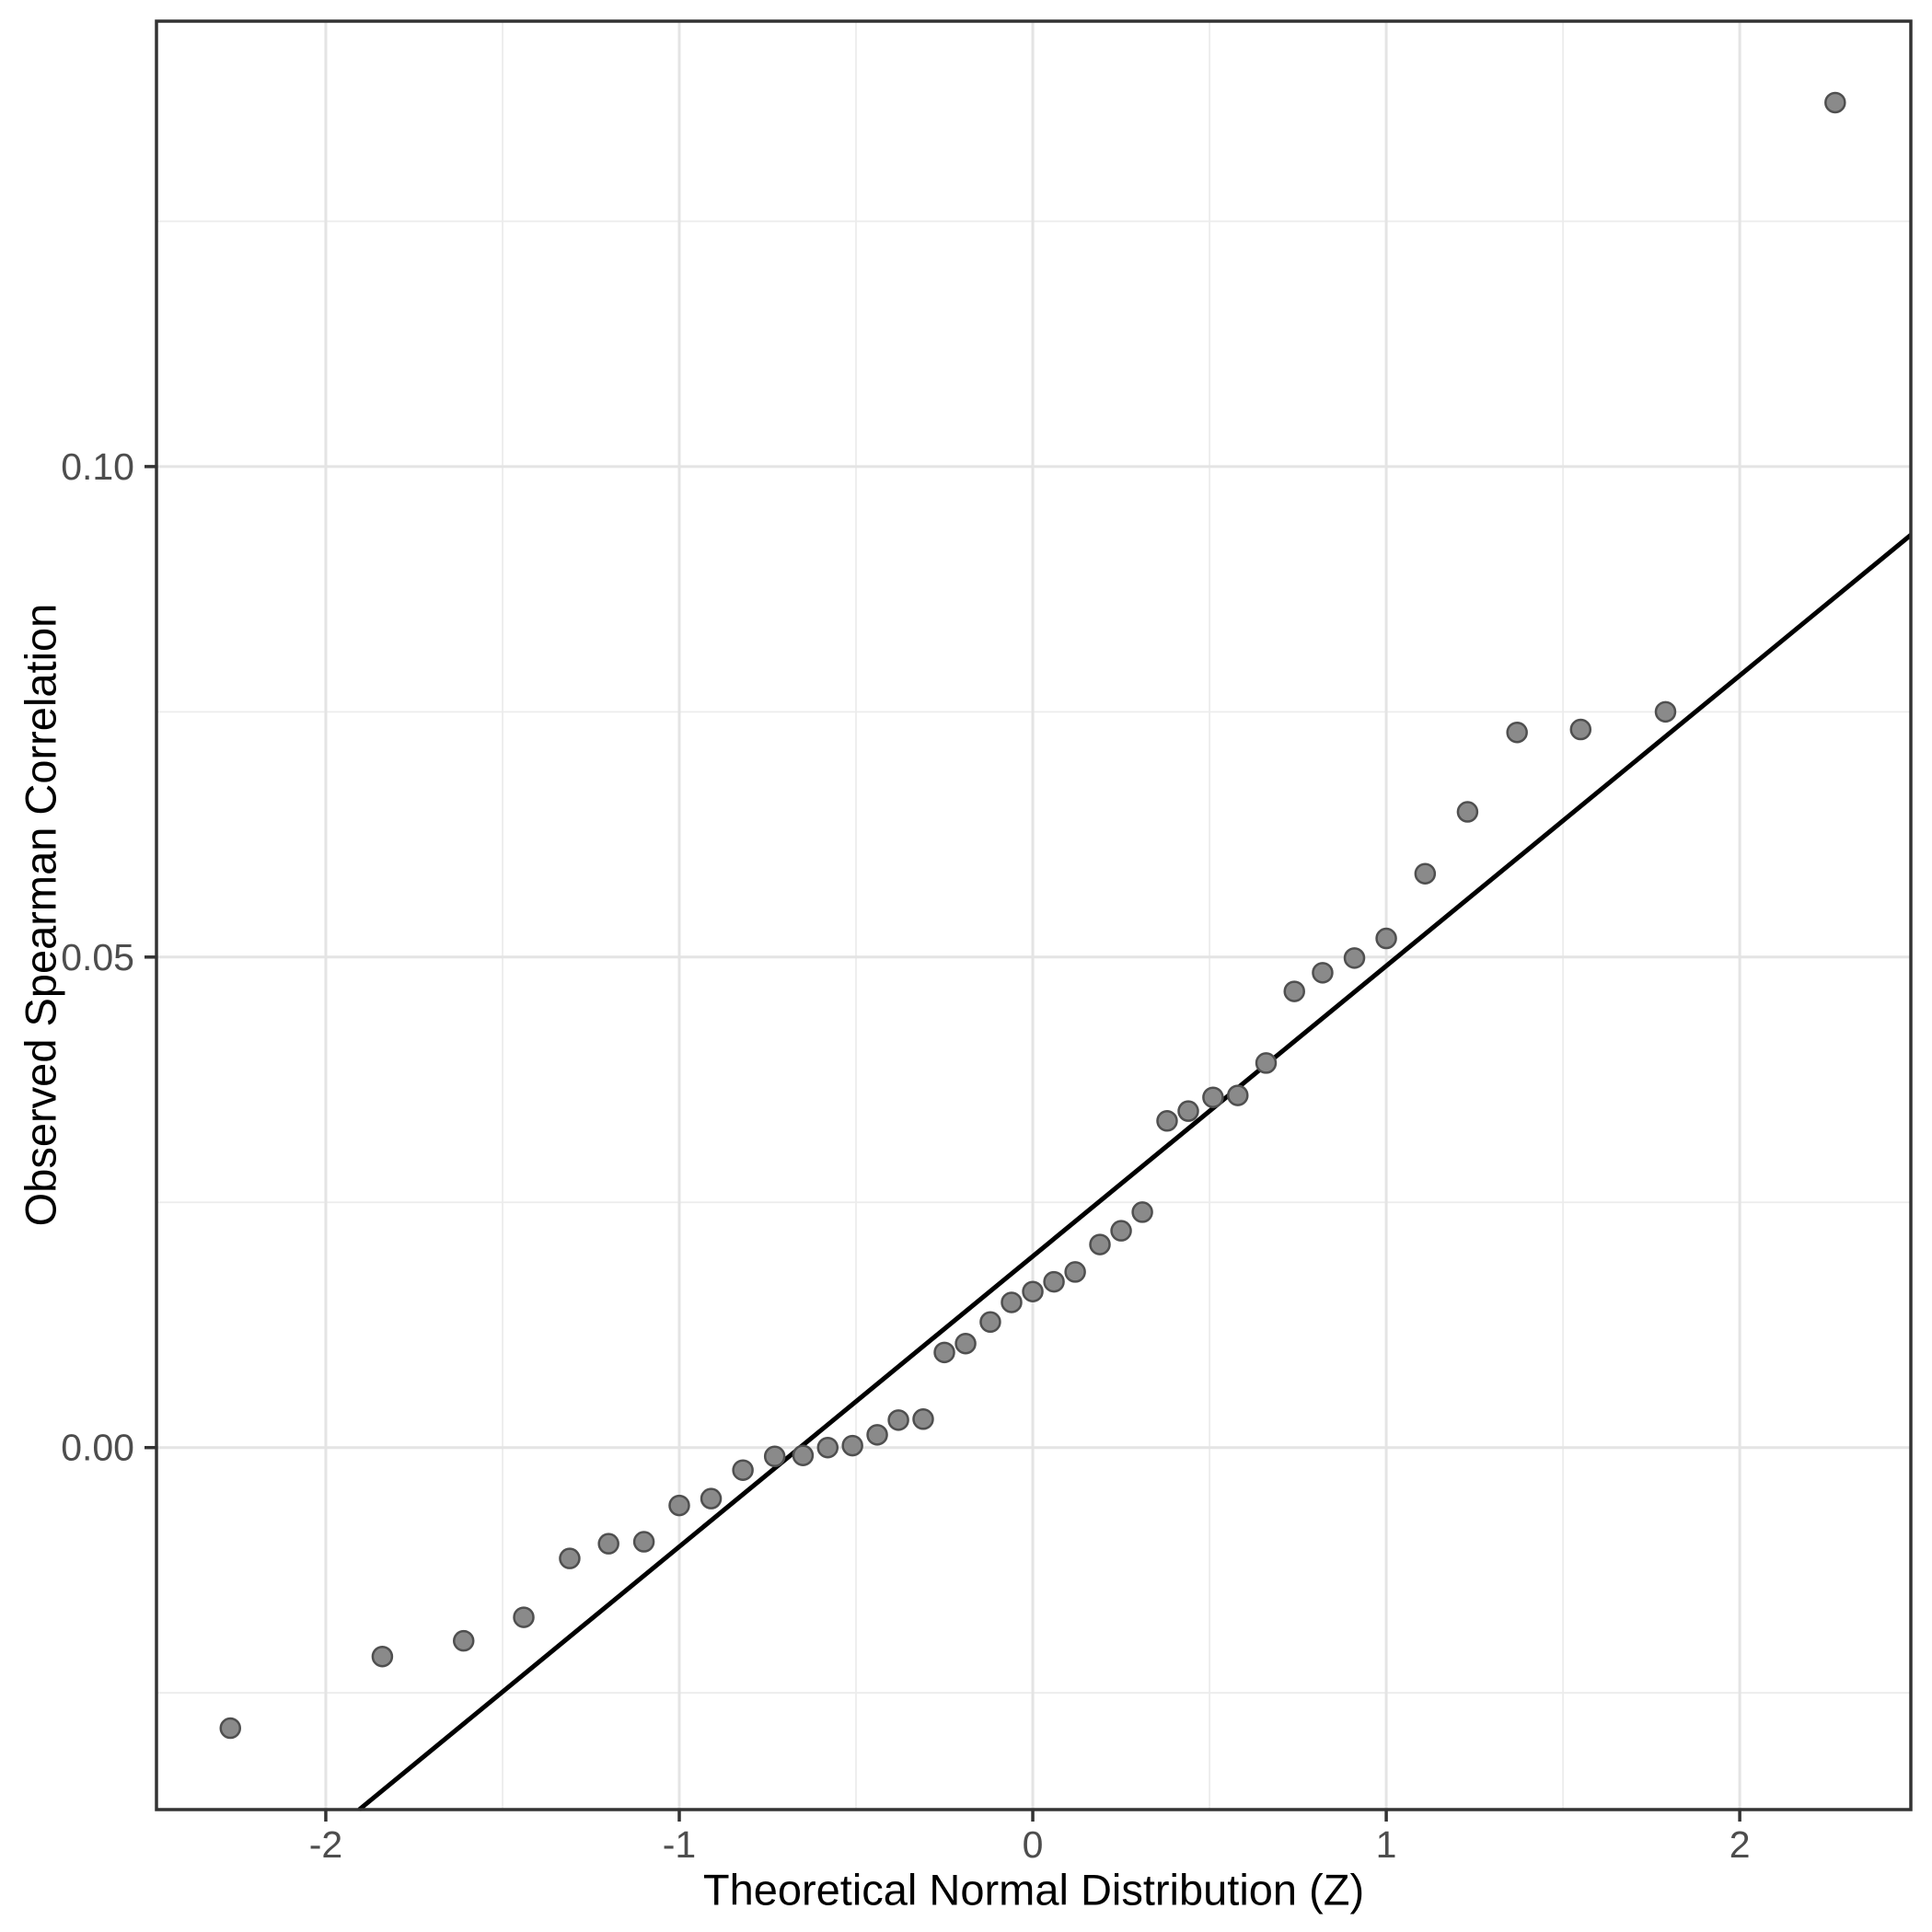  Describe the element at coordinates (679, 1845) in the screenshot. I see `x-axis-tick-label: -1` at that location.